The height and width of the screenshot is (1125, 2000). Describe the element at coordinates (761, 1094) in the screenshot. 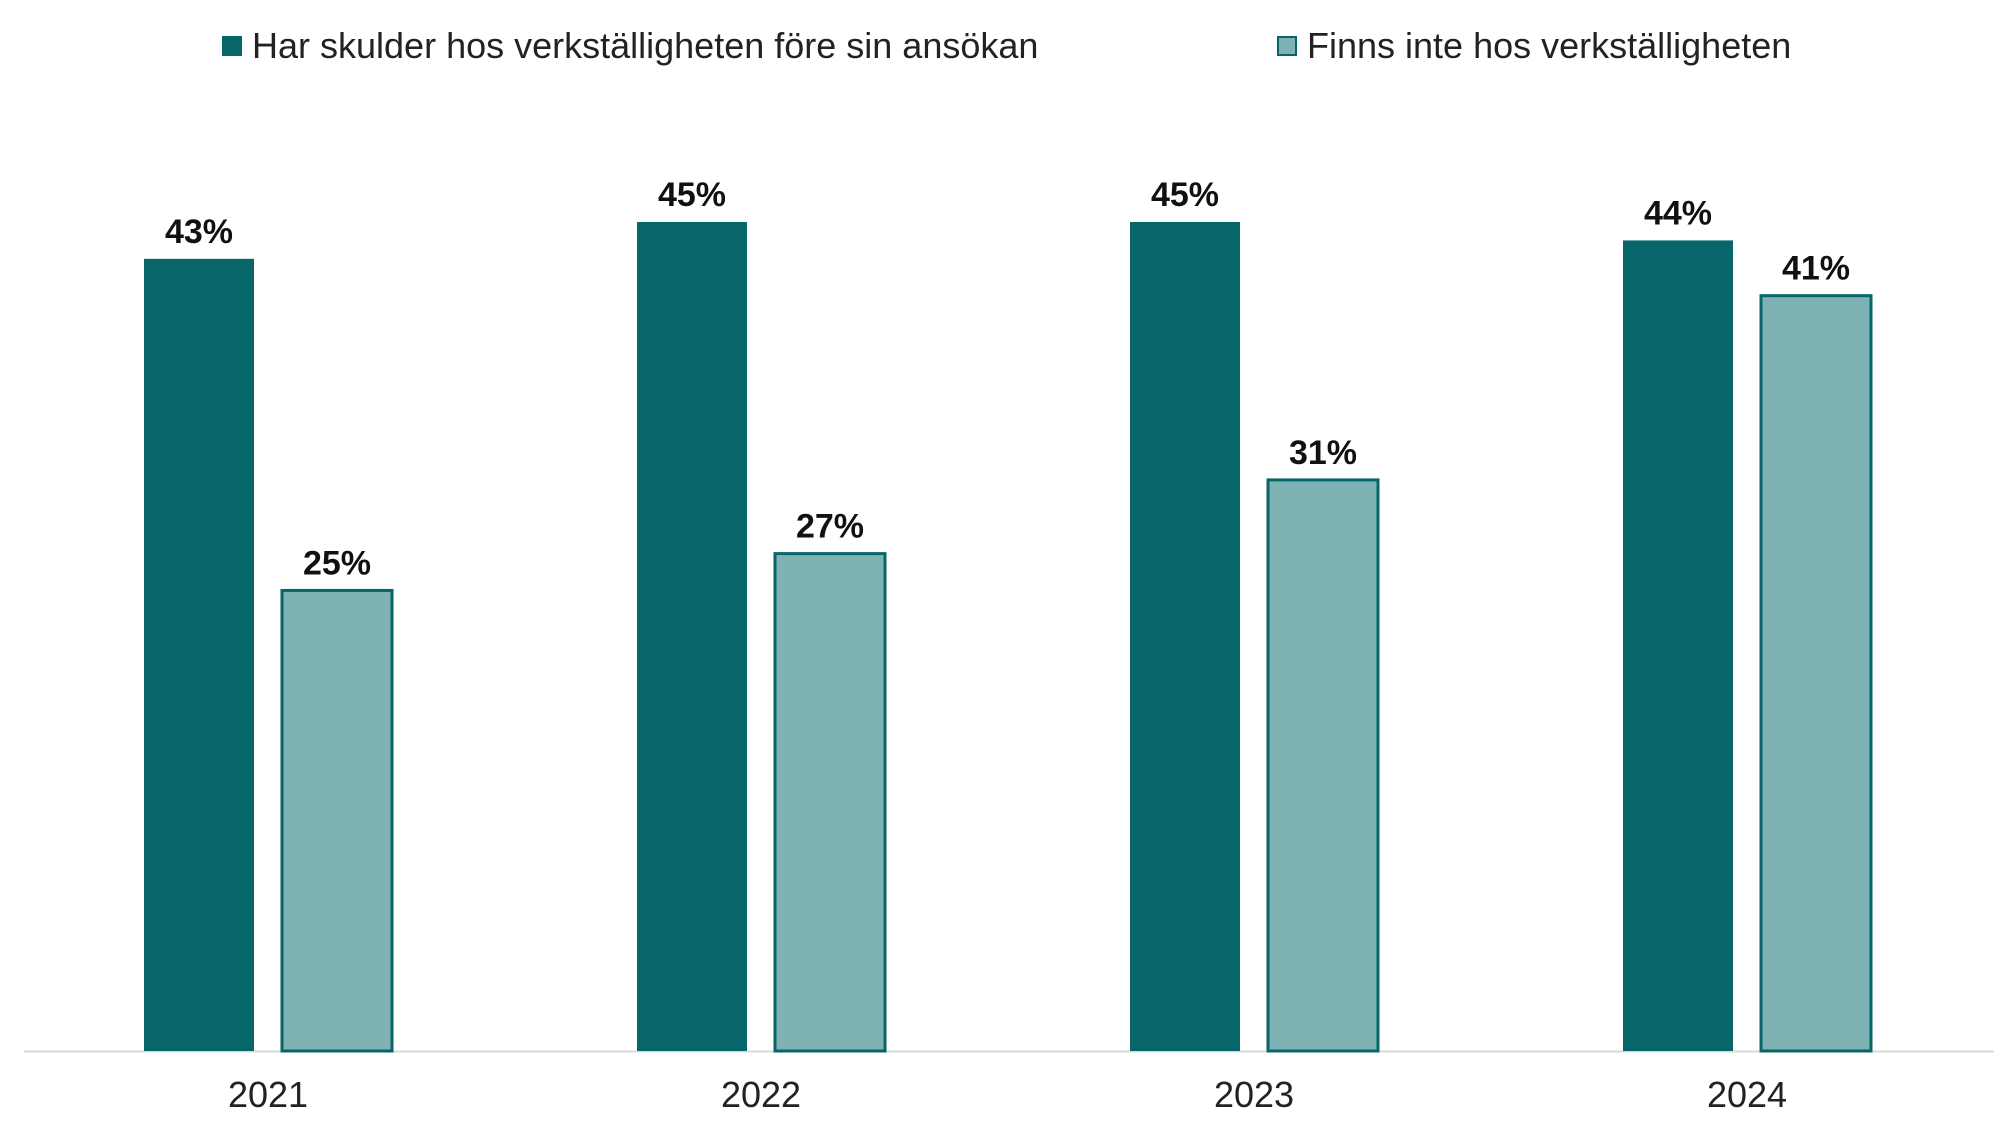

I see `x-tick-label-2022: 2022` at that location.